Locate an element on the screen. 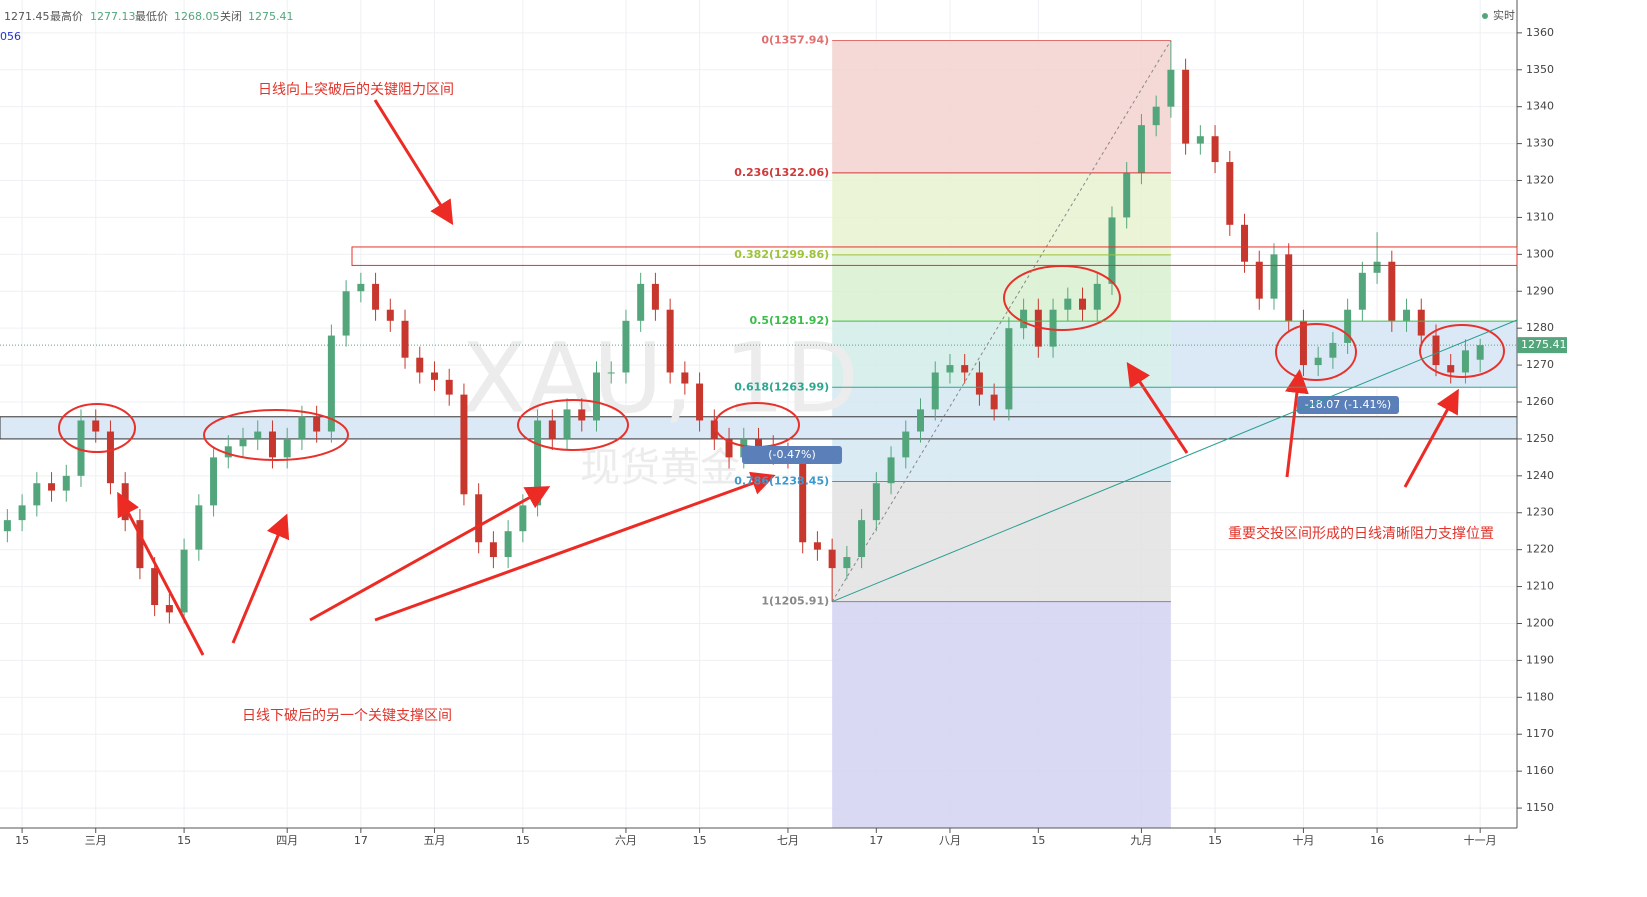 The width and height of the screenshot is (1647, 897). label: 最高价 is located at coordinates (66, 16).